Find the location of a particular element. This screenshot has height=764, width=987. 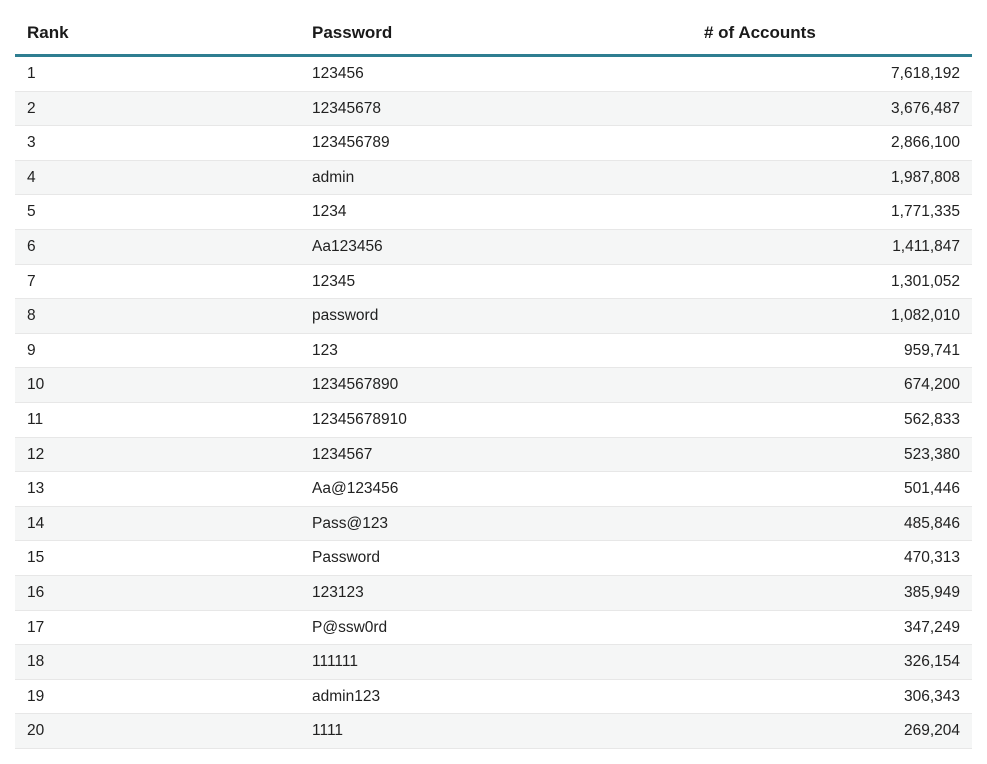

table-header-row: Rank Password # of Accounts is located at coordinates (493, 28).